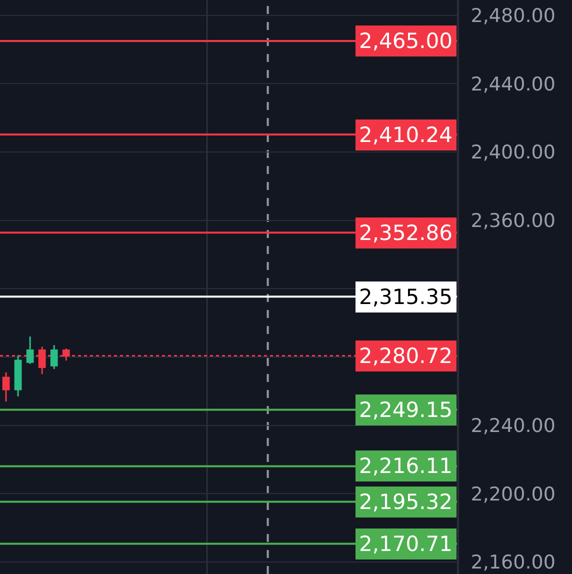 Image resolution: width=572 pixels, height=574 pixels. What do you see at coordinates (513, 426) in the screenshot?
I see `y-tick-label: 2,240.00` at bounding box center [513, 426].